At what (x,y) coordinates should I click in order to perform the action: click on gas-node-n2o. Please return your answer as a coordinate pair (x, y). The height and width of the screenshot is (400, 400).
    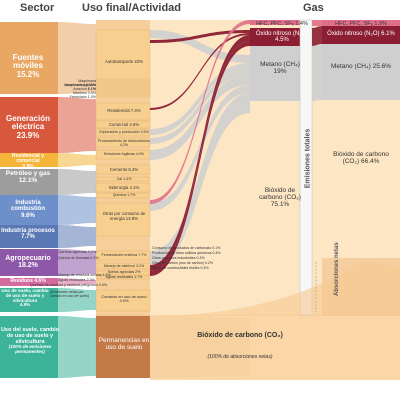
    Looking at the image, I should click on (281, 37).